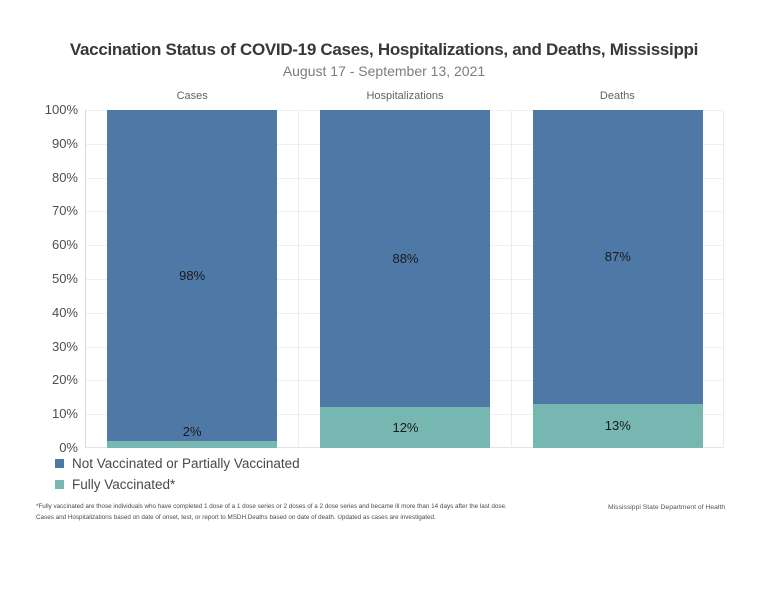 Image resolution: width=768 pixels, height=593 pixels. I want to click on legend-label: Fully Vaccinated*, so click(124, 484).